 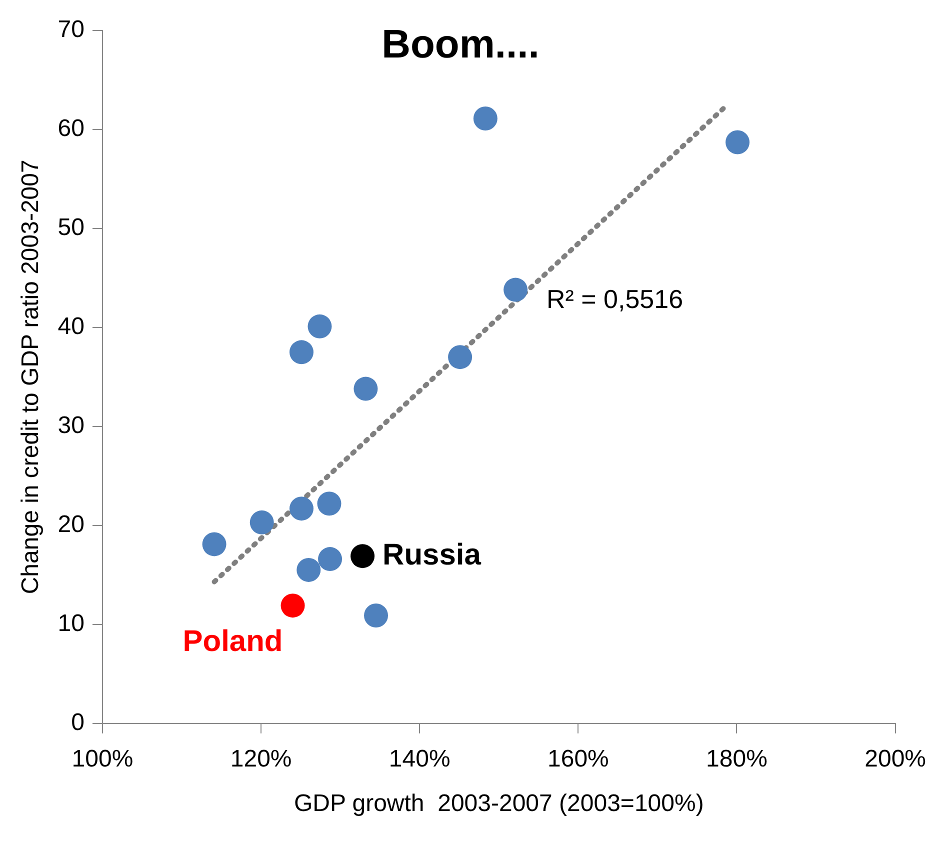 What do you see at coordinates (499, 804) in the screenshot?
I see `x-axis-title: GDP growth 2003-2007 (2003=100%)` at bounding box center [499, 804].